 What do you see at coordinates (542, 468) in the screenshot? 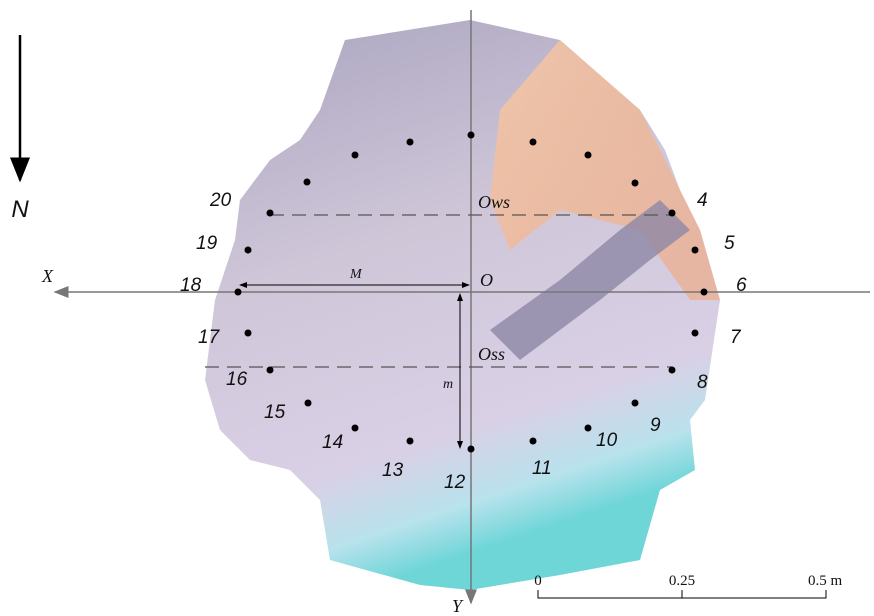
I see `point-label: 11` at bounding box center [542, 468].